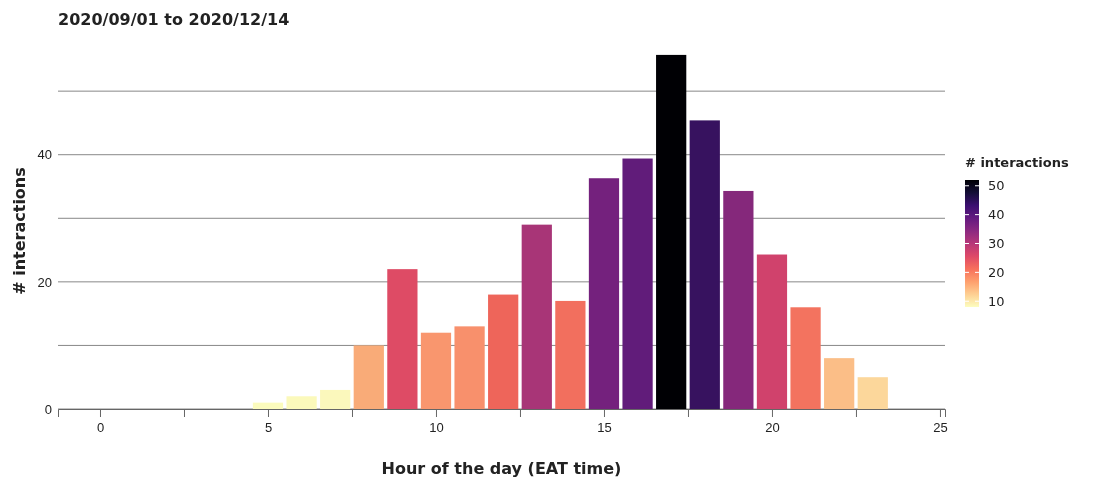 The height and width of the screenshot is (483, 1093). What do you see at coordinates (268, 428) in the screenshot?
I see `x-tick-label: 5` at bounding box center [268, 428].